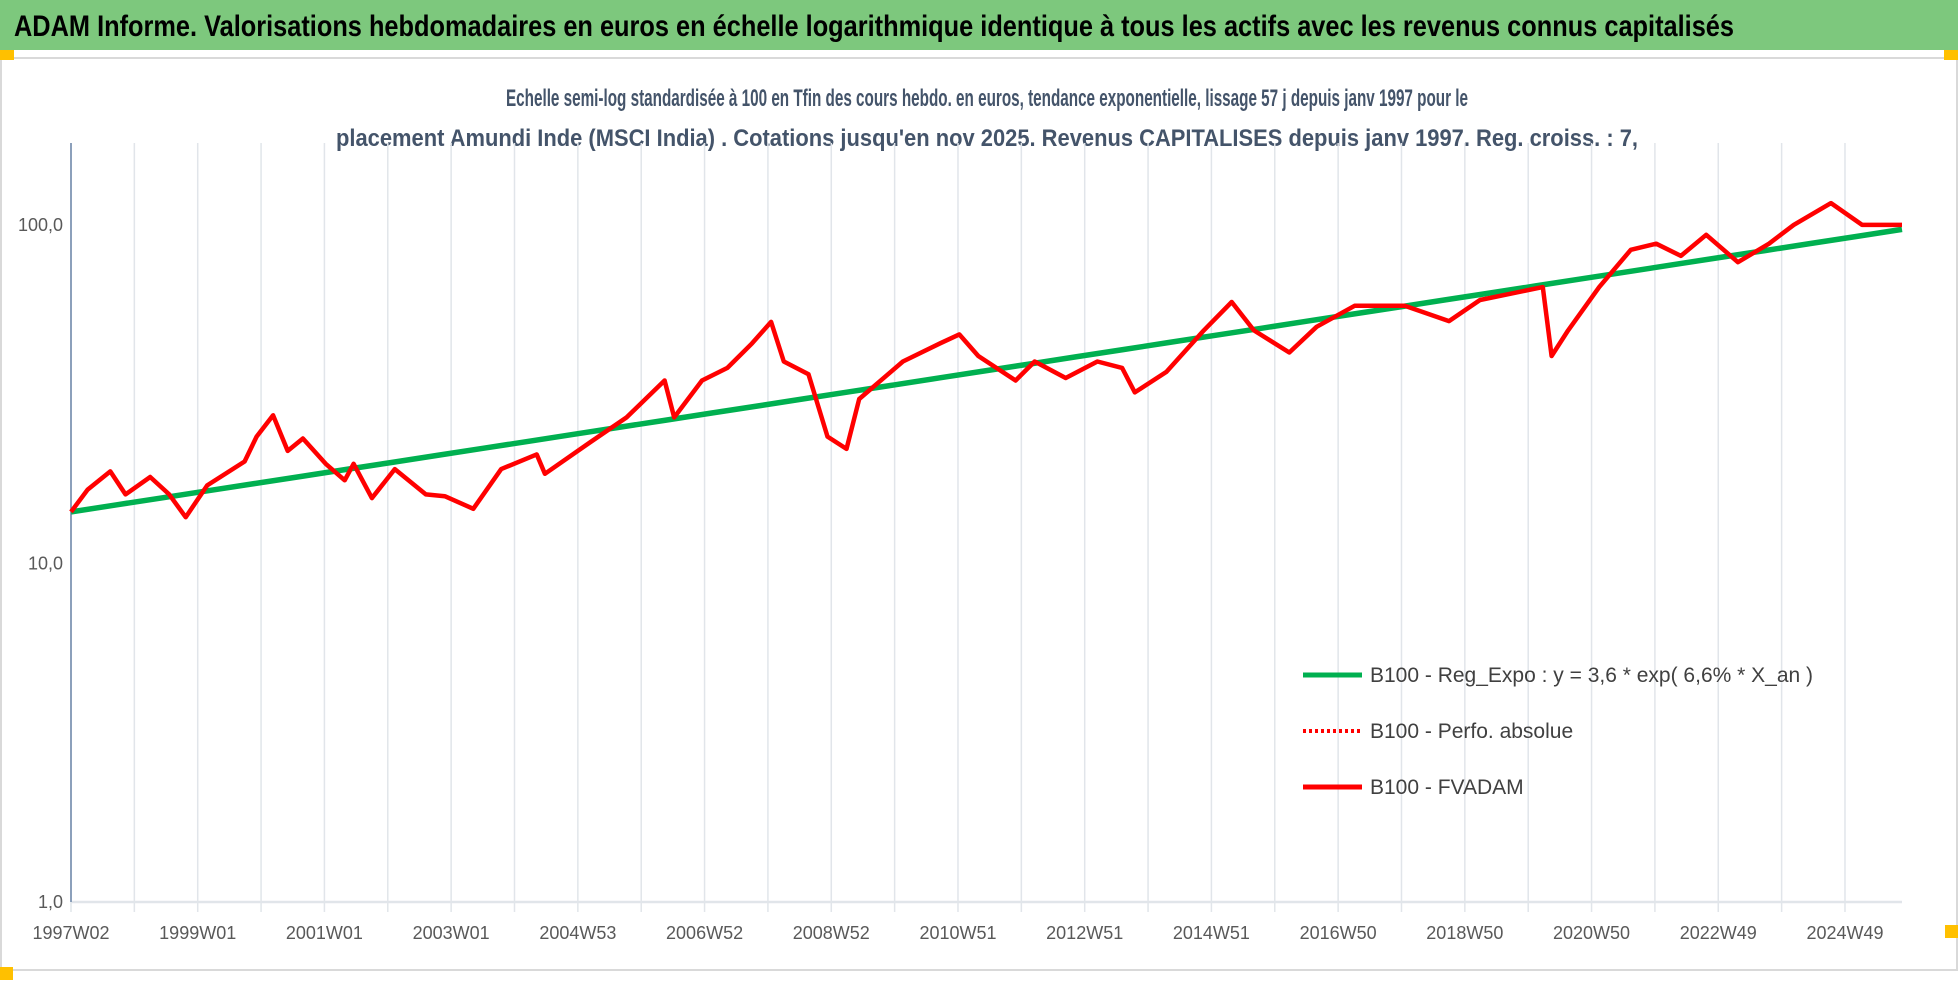 Image resolution: width=1958 pixels, height=983 pixels. What do you see at coordinates (6, 973) in the screenshot?
I see `resize-handle-bottom-left` at bounding box center [6, 973].